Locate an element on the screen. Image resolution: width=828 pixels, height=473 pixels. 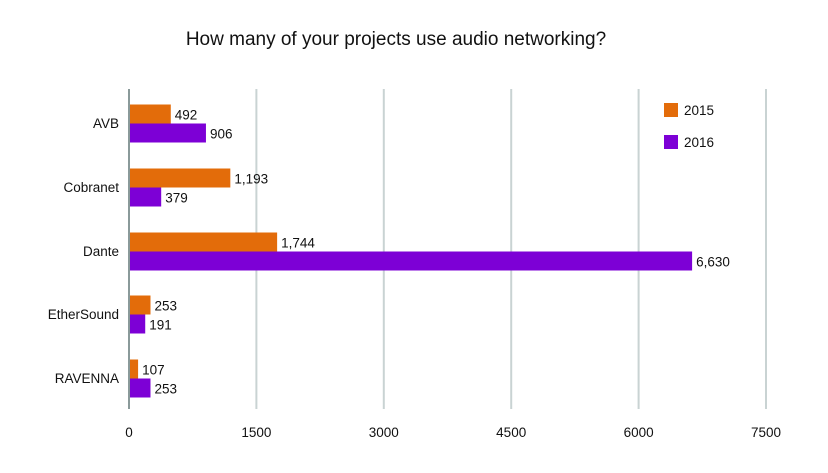
x-tick-label-7500: 7500 is located at coordinates (766, 432).